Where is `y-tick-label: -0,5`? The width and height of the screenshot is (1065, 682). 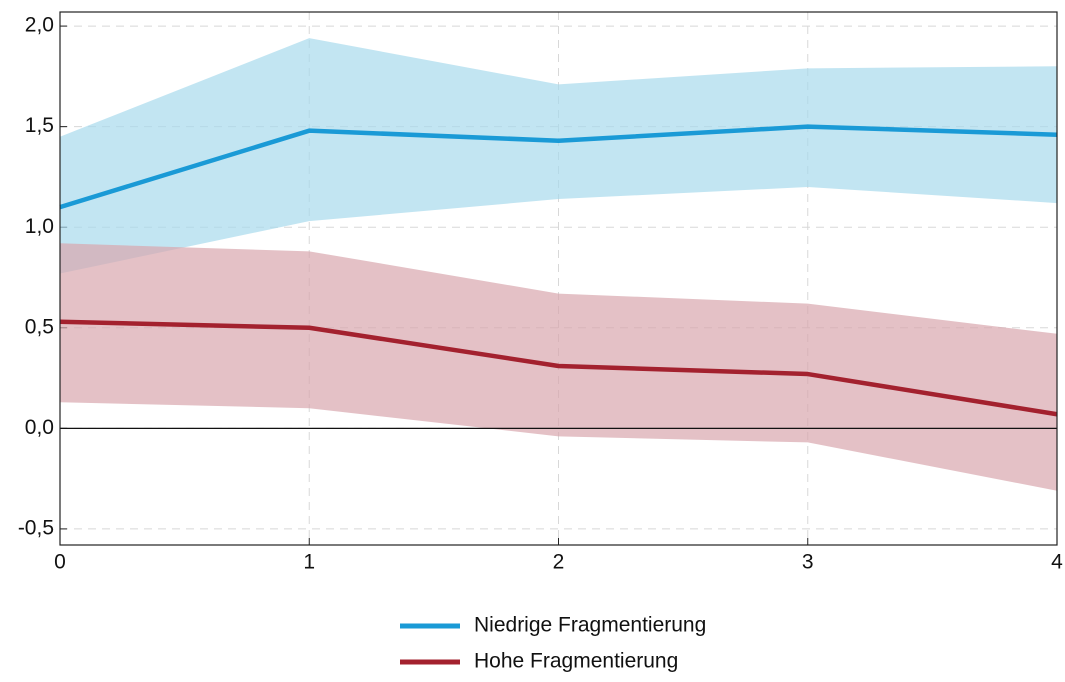
y-tick-label: -0,5 is located at coordinates (36, 527).